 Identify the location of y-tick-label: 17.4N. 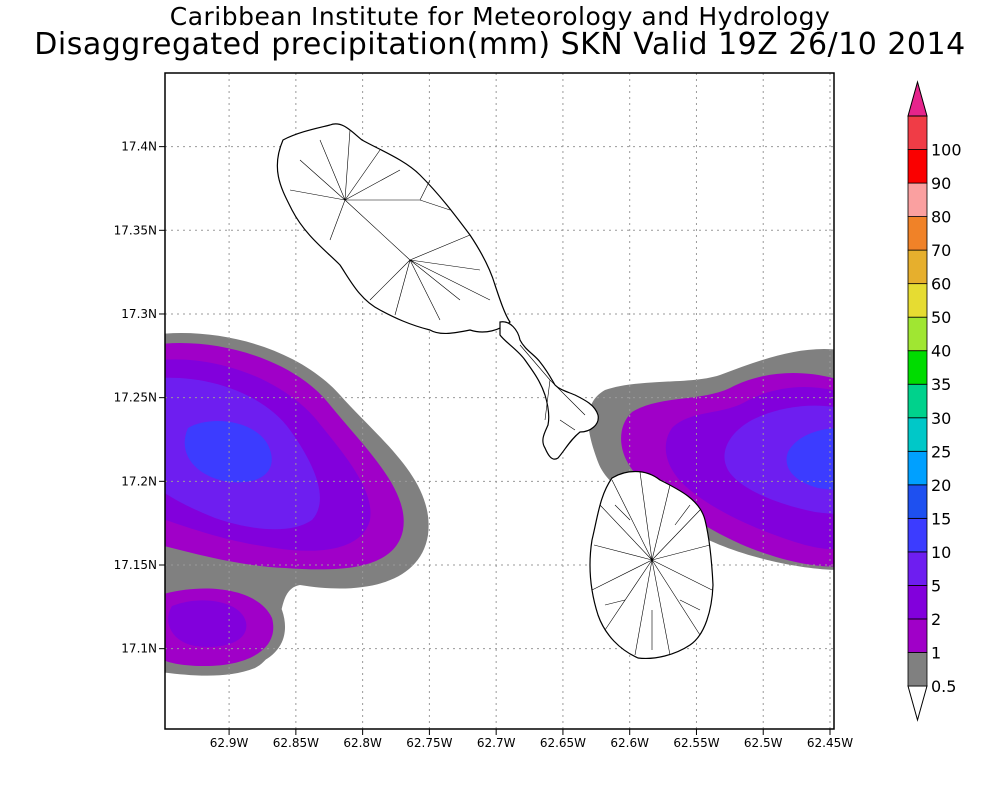
(139, 147).